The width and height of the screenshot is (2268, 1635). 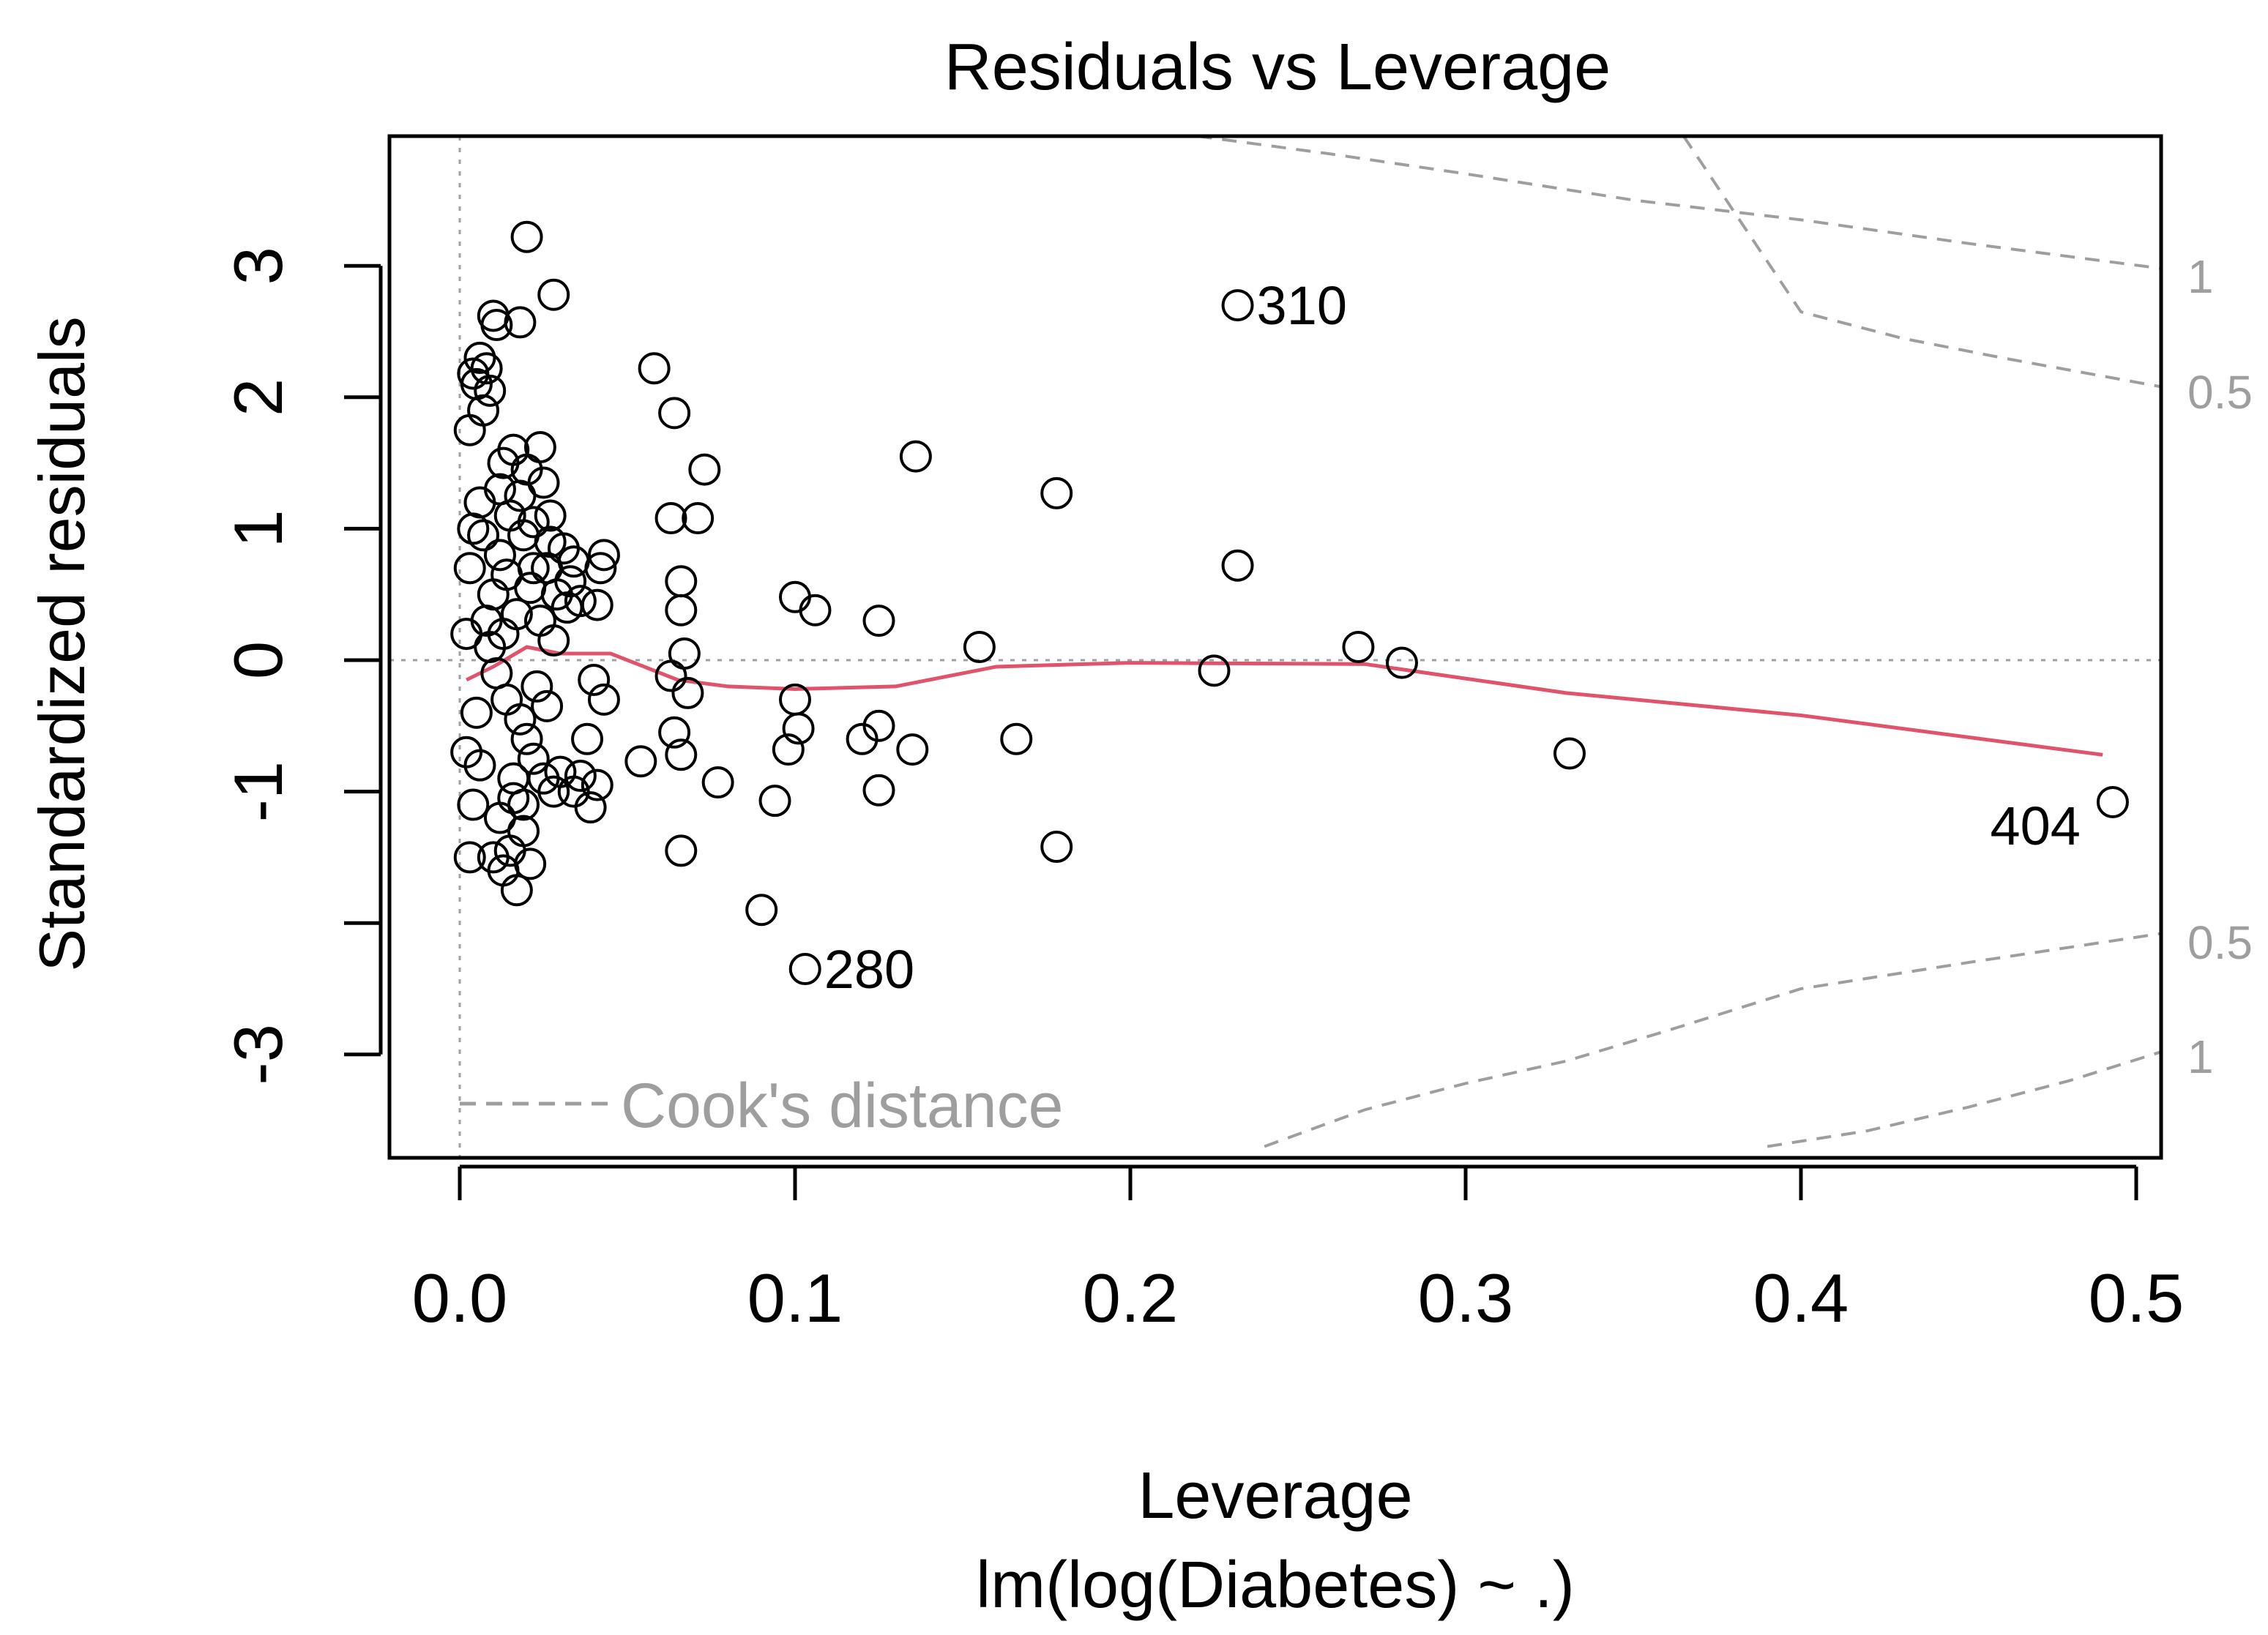 What do you see at coordinates (1275, 1585) in the screenshot?
I see `chart-subtitle: lm(log(Diabetes) ~ .)` at bounding box center [1275, 1585].